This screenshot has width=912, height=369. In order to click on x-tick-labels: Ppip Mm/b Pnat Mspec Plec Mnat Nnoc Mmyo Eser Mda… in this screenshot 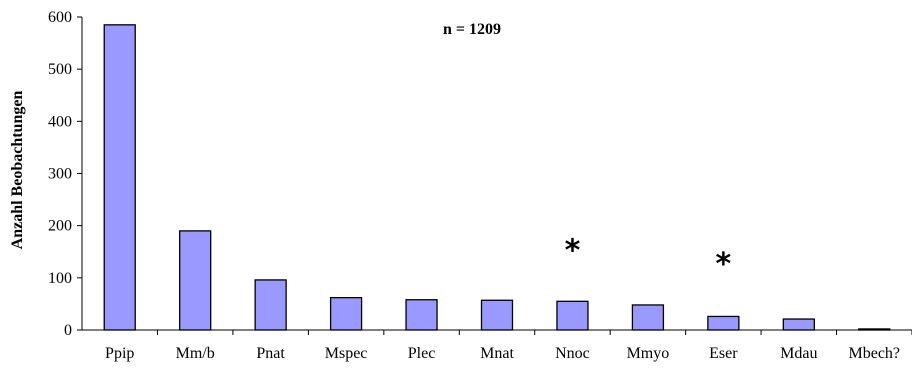, I will do `click(508, 346)`.